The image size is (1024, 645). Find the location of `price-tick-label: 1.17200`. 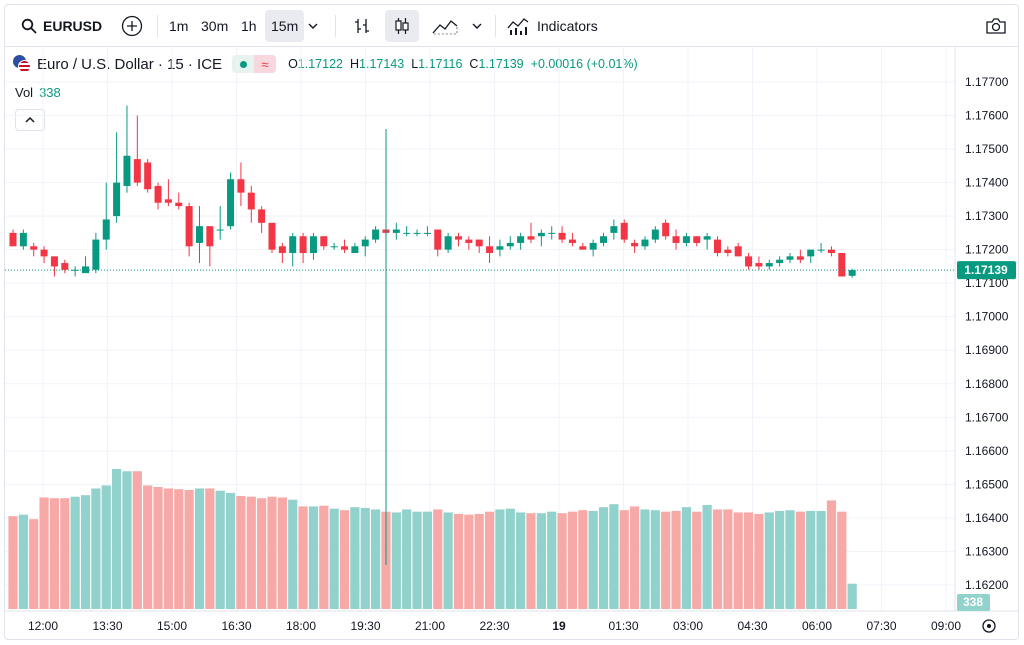

price-tick-label: 1.17200 is located at coordinates (987, 250).